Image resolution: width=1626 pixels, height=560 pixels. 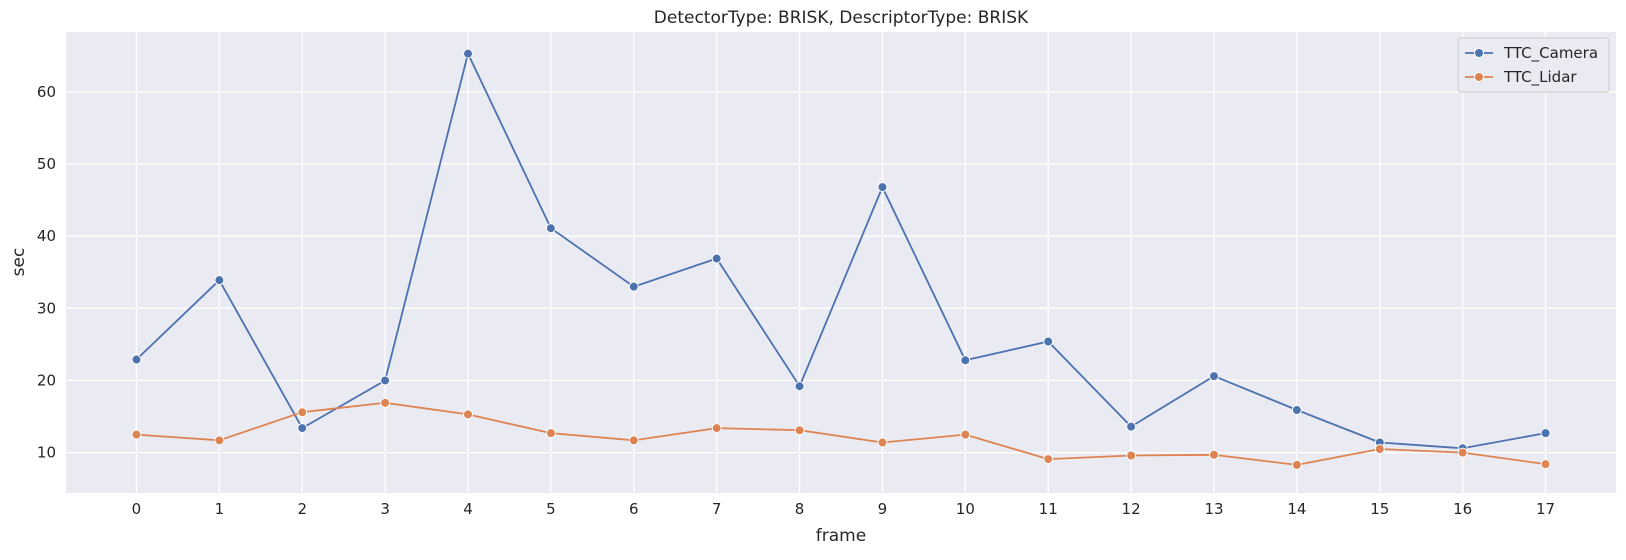 I want to click on x-tick-label: 11, so click(x=1048, y=509).